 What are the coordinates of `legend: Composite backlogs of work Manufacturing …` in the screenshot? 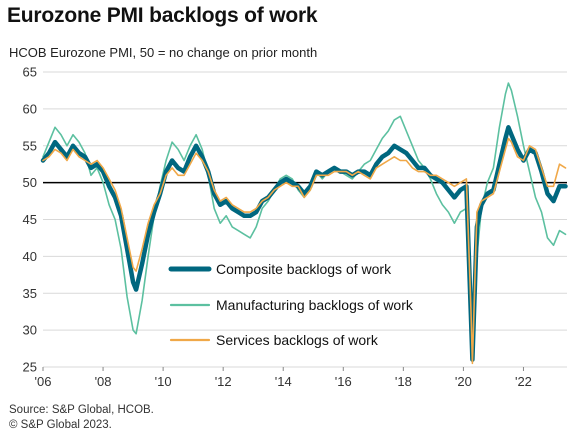 It's located at (291, 304).